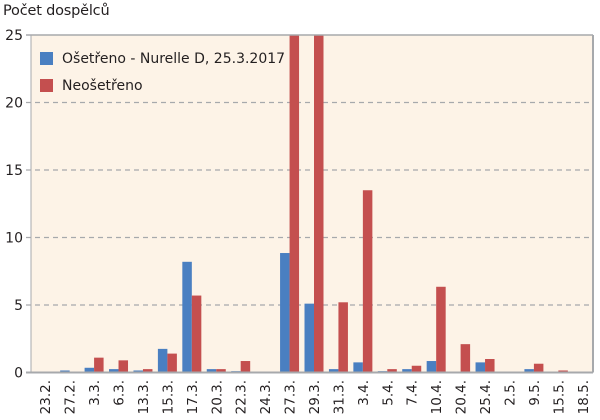  What do you see at coordinates (535, 393) in the screenshot?
I see `x-tick-label: 9.5.` at bounding box center [535, 393].